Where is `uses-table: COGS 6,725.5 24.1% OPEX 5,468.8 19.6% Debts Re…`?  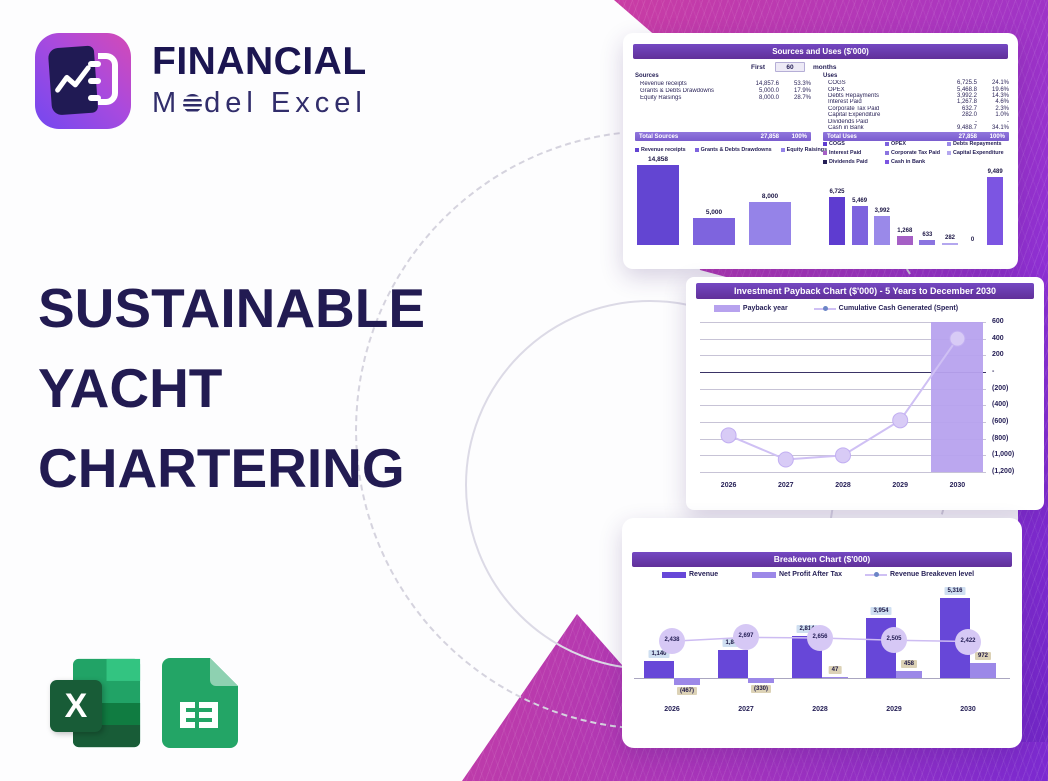
uses-table: COGS 6,725.5 24.1% OPEX 5,468.8 19.6% Debts Re… is located at coordinates (916, 105).